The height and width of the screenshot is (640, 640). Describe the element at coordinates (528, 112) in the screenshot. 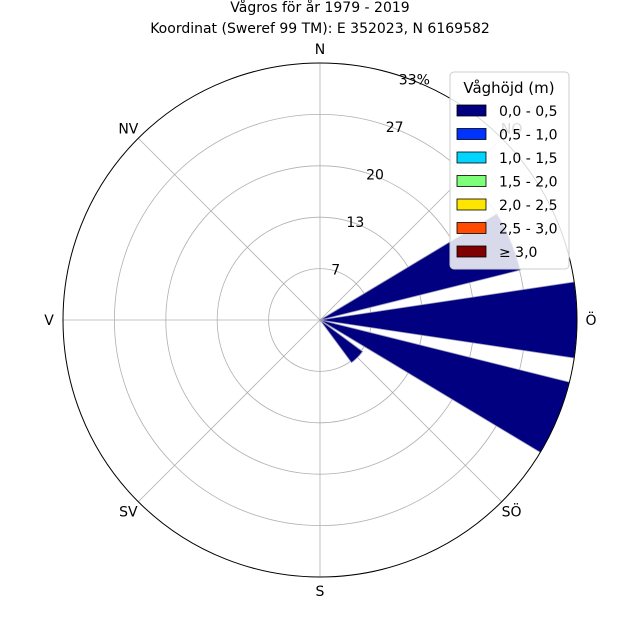

I see `legend-entry-label: 0,0 - 0,5` at that location.